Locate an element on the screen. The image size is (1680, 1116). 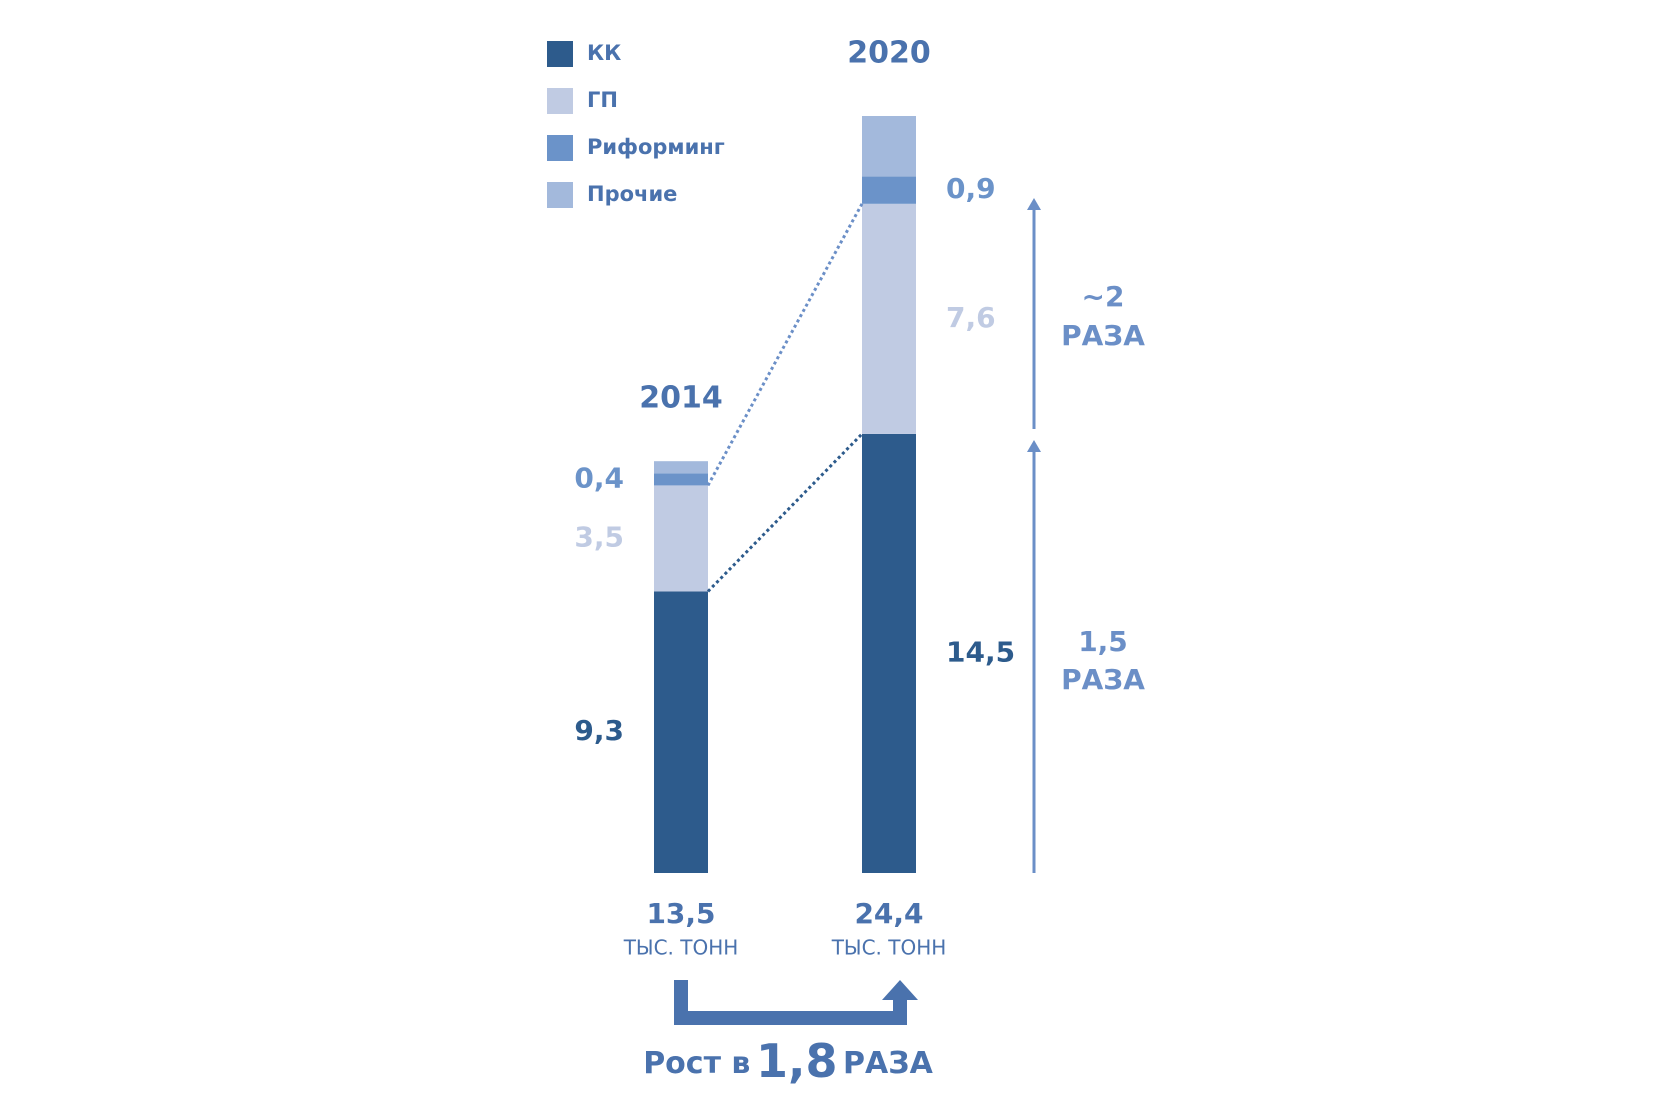
data-label: 14,5 is located at coordinates (980, 651).